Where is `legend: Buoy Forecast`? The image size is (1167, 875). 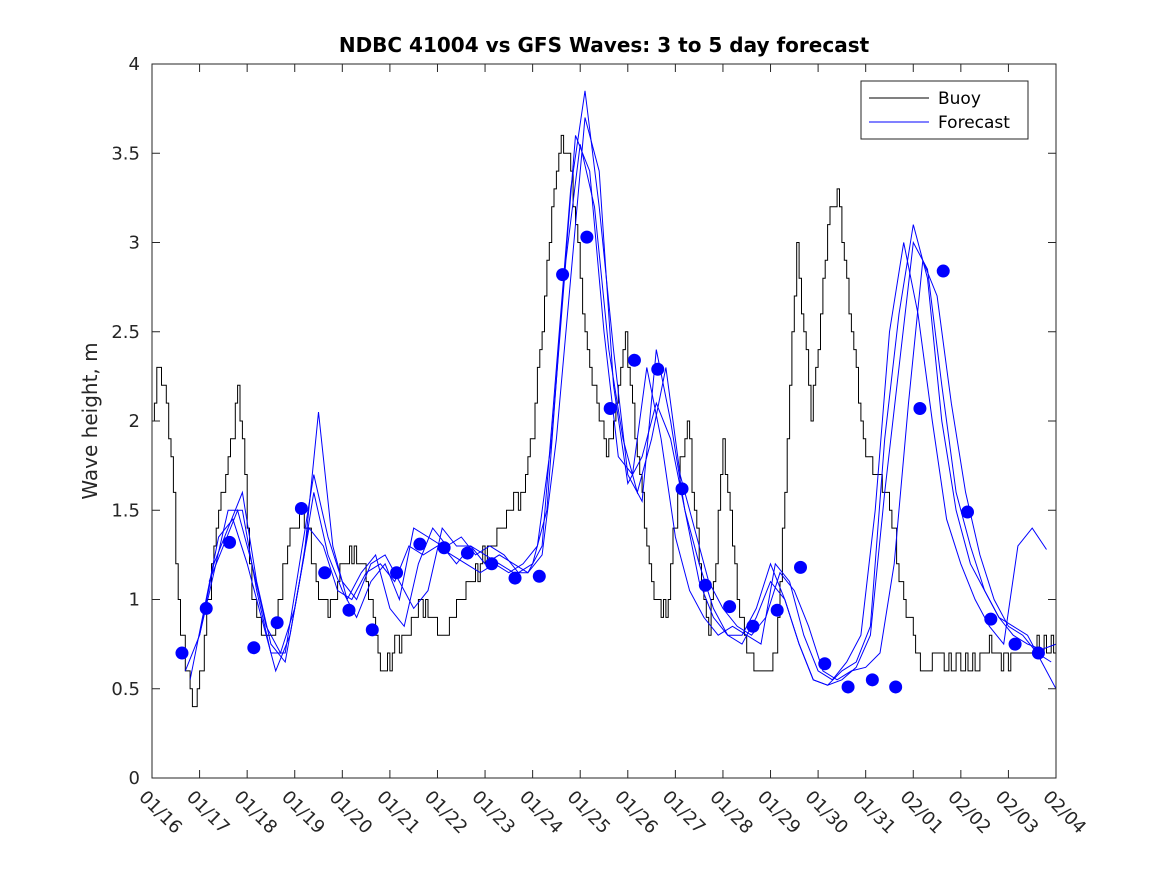 legend: Buoy Forecast is located at coordinates (944, 110).